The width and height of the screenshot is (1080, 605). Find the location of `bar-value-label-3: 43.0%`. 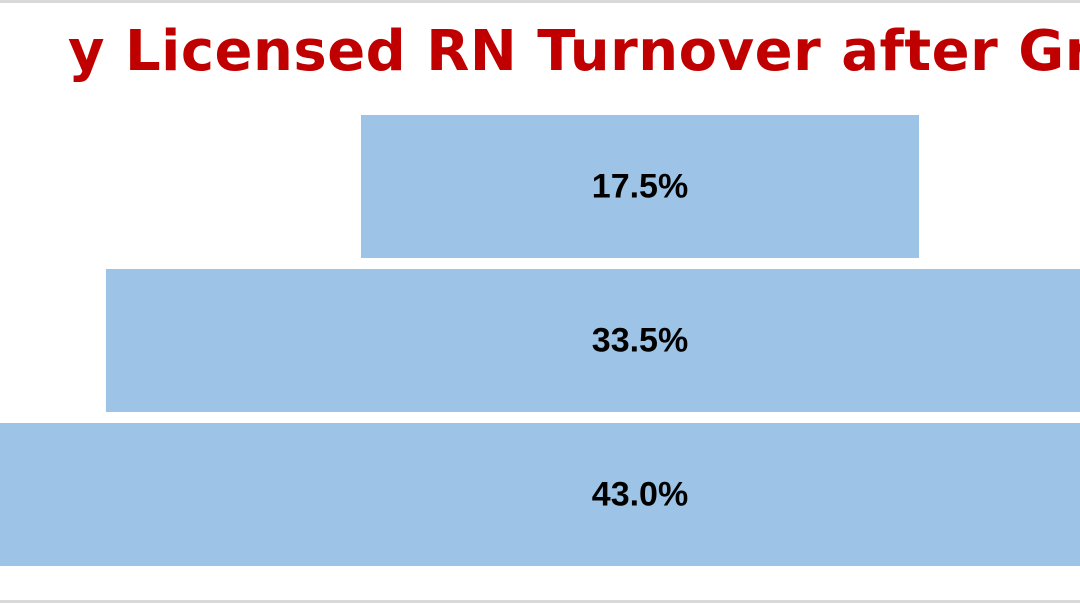

bar-value-label-3: 43.0% is located at coordinates (640, 495).